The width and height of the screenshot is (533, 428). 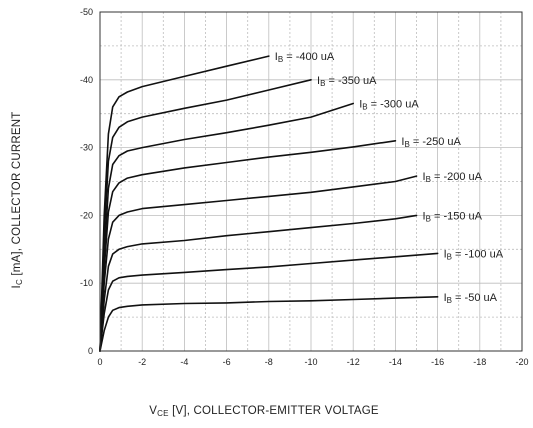 I want to click on y-axis-title-main: I, so click(x=17, y=286).